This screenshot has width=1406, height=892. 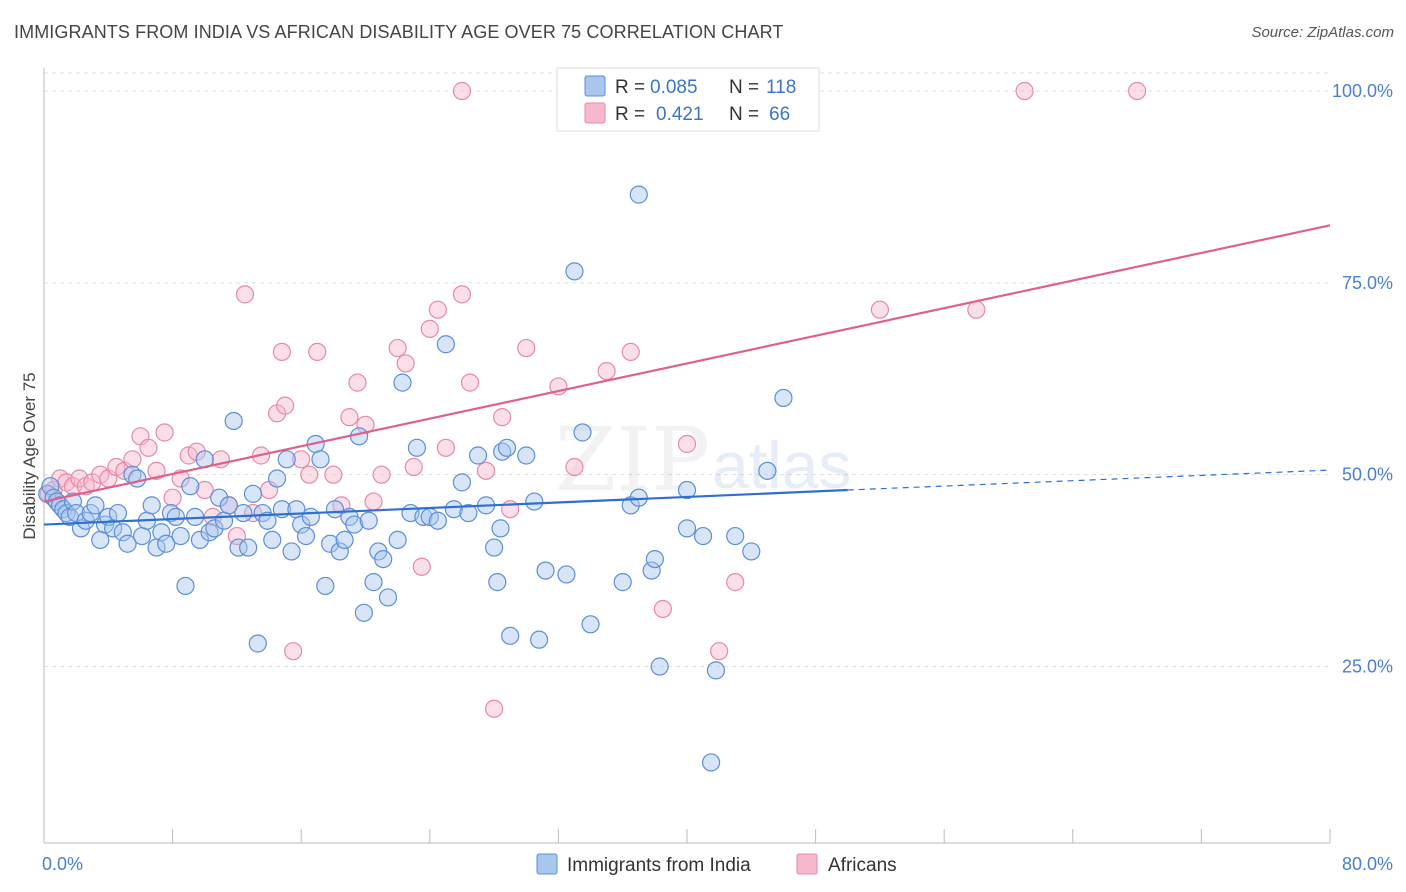 I want to click on bottom-legend-label-pink: Africans, so click(x=862, y=865).